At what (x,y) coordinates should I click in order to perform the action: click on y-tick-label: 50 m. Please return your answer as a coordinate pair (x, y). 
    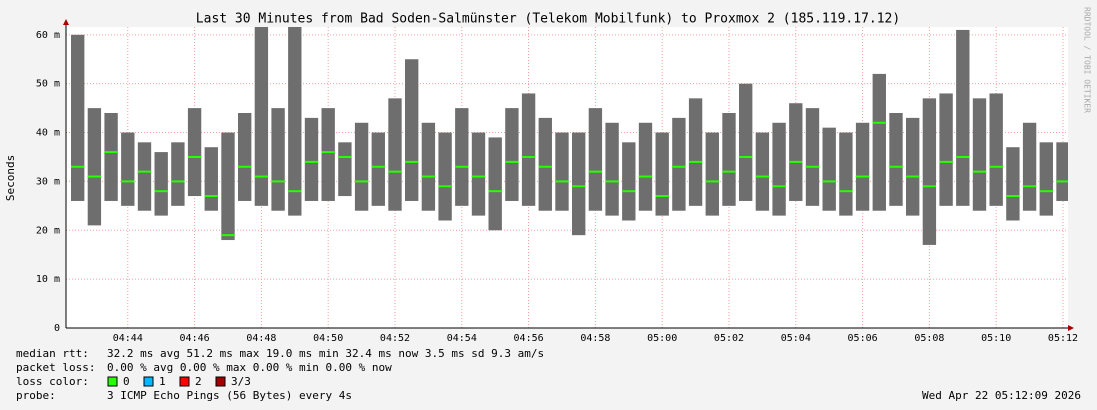
    Looking at the image, I should click on (48, 84).